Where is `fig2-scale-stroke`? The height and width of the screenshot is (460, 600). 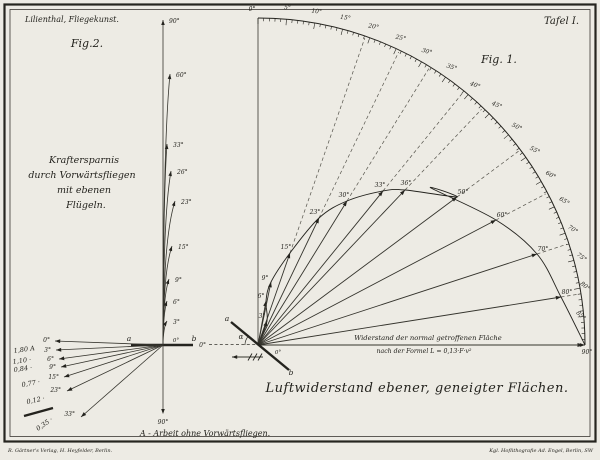
fig2-scale-stroke is located at coordinates (38, 412).